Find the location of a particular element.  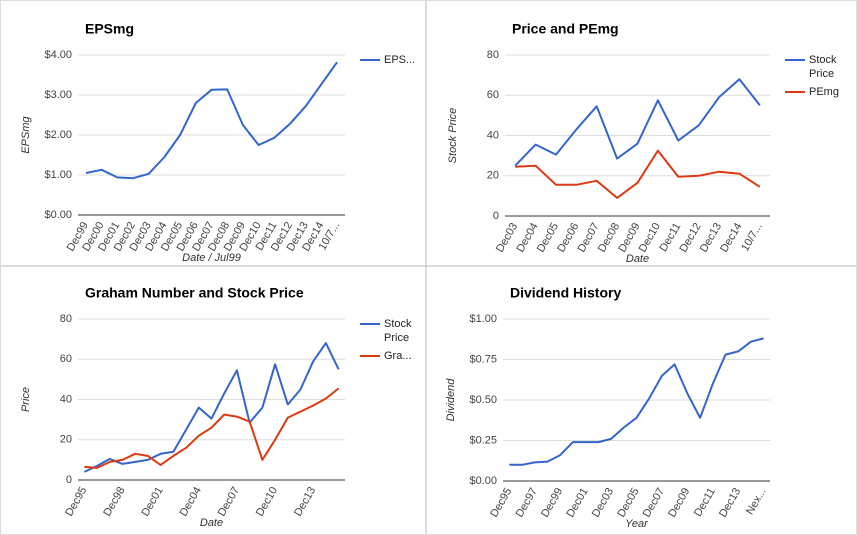

y-axis-label: Price is located at coordinates (26, 399).